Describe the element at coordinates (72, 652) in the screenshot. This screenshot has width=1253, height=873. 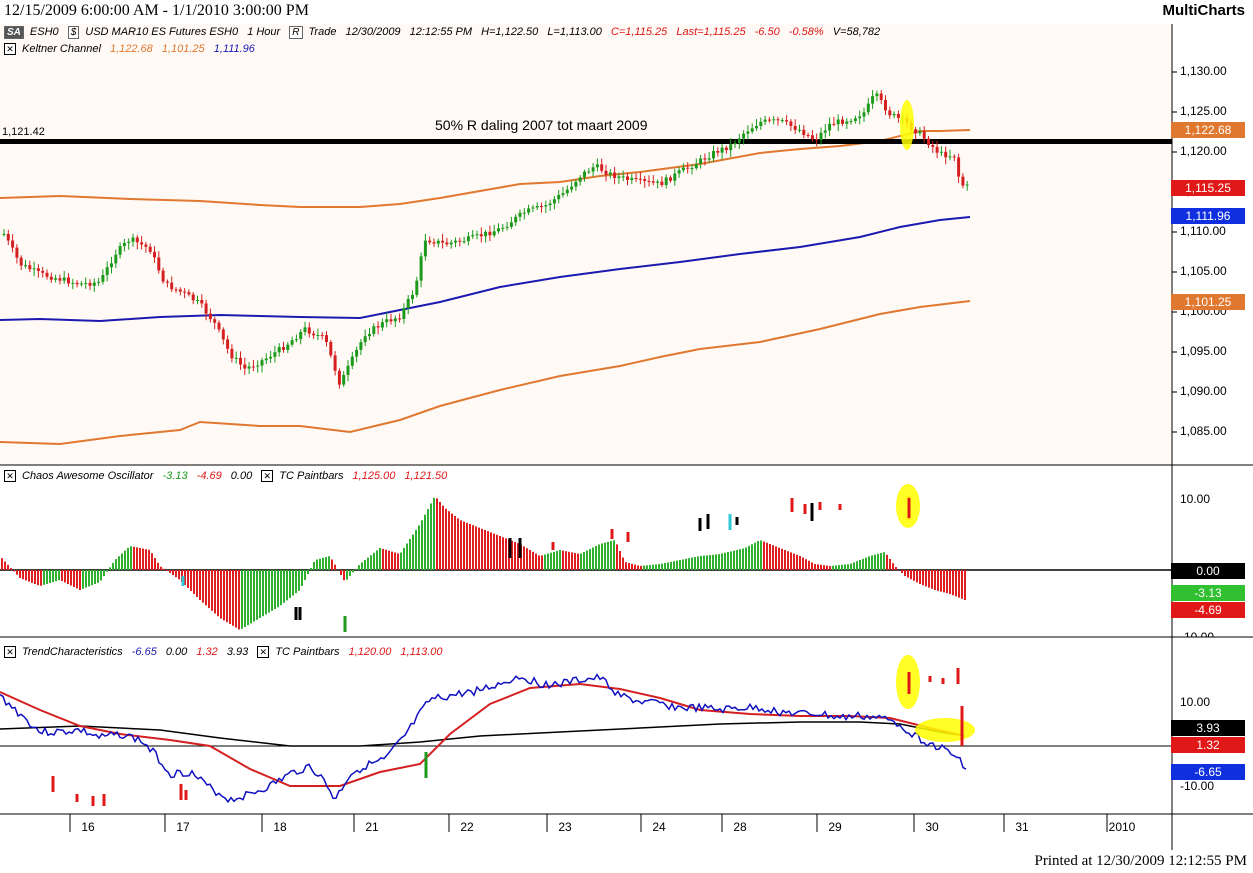
I see `trend-name: TrendCharacteristics` at that location.